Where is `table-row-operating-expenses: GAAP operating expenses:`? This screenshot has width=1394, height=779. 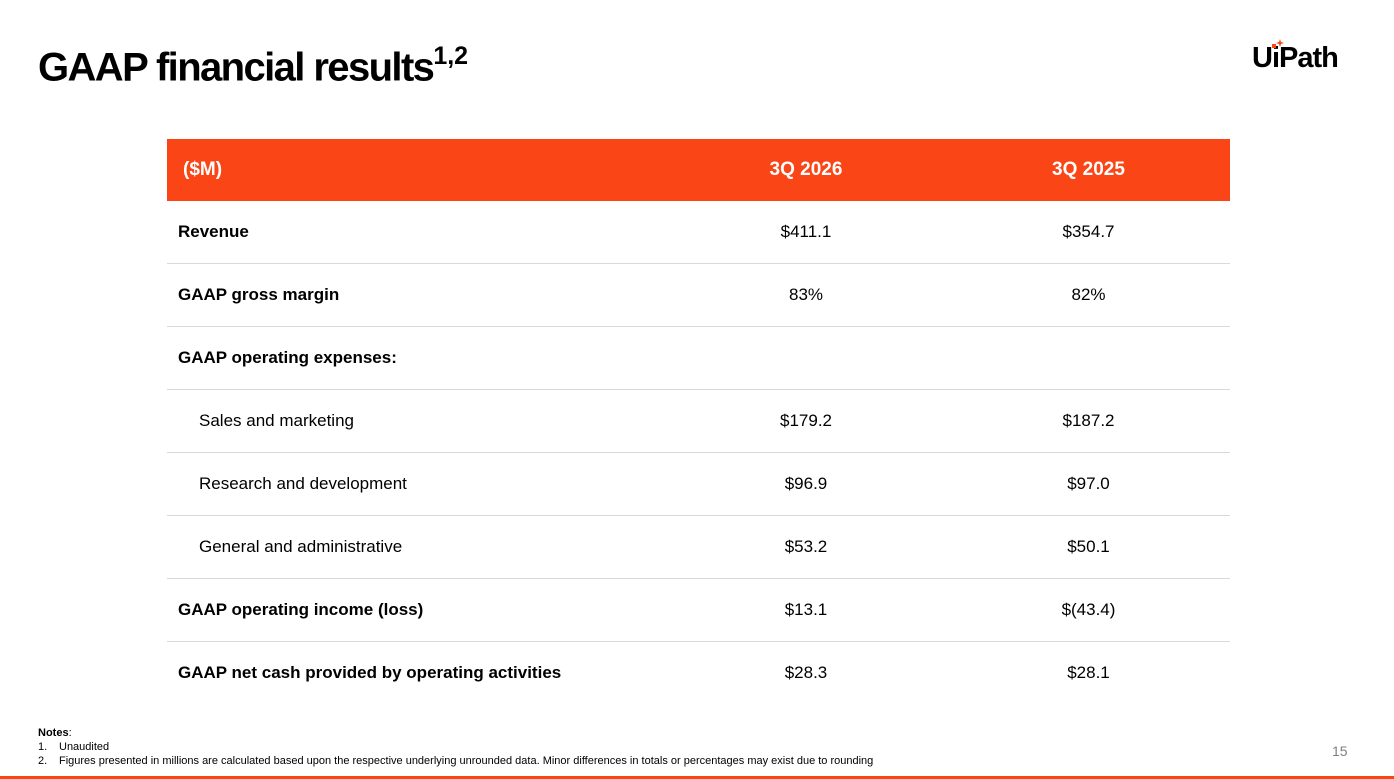 table-row-operating-expenses: GAAP operating expenses: is located at coordinates (698, 358).